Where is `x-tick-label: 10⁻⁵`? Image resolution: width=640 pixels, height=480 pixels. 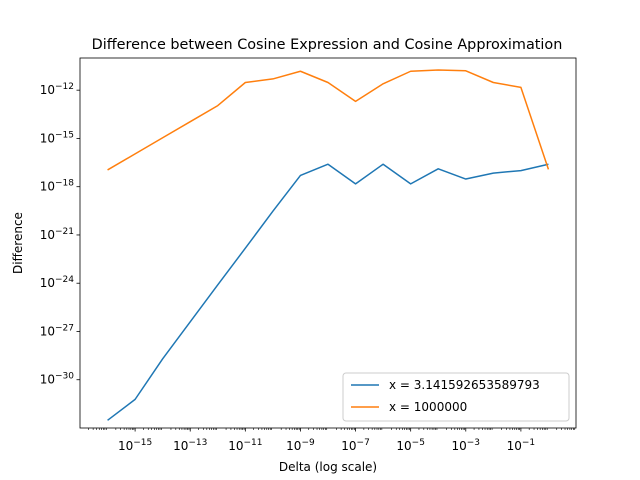 x-tick-label: 10⁻⁵ is located at coordinates (410, 445).